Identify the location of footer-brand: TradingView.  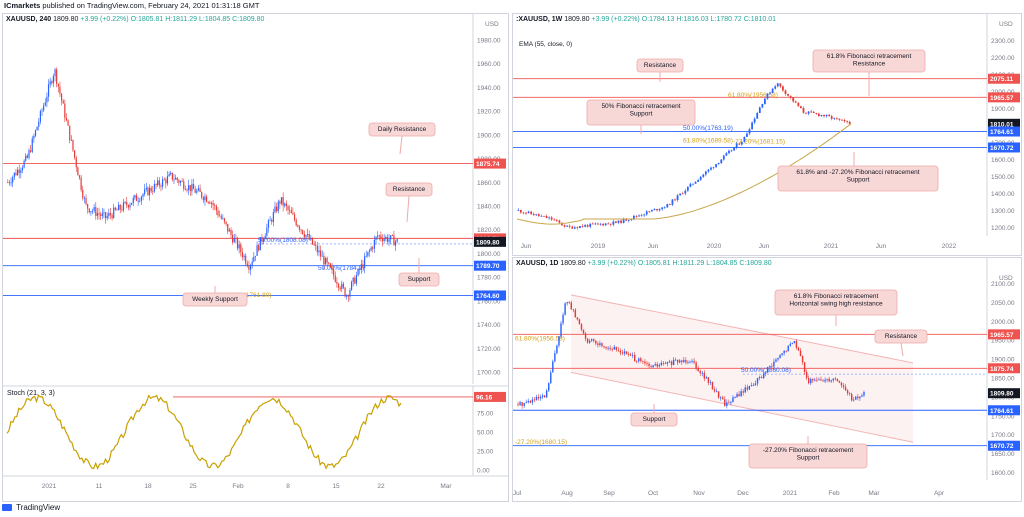
(31, 507).